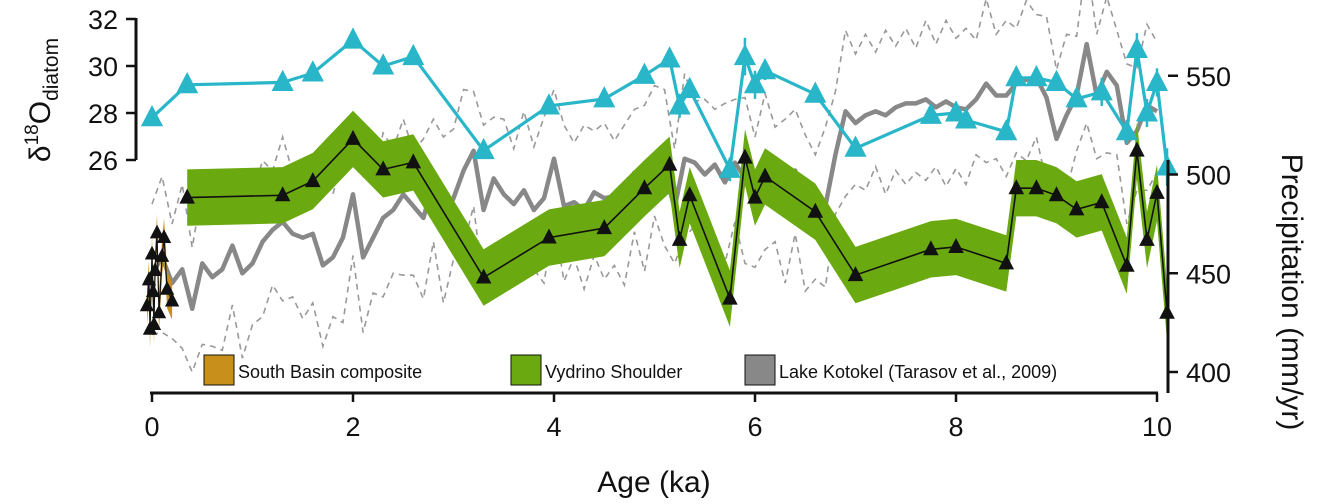  I want to click on x-axis-label: Age (ka), so click(653, 482).